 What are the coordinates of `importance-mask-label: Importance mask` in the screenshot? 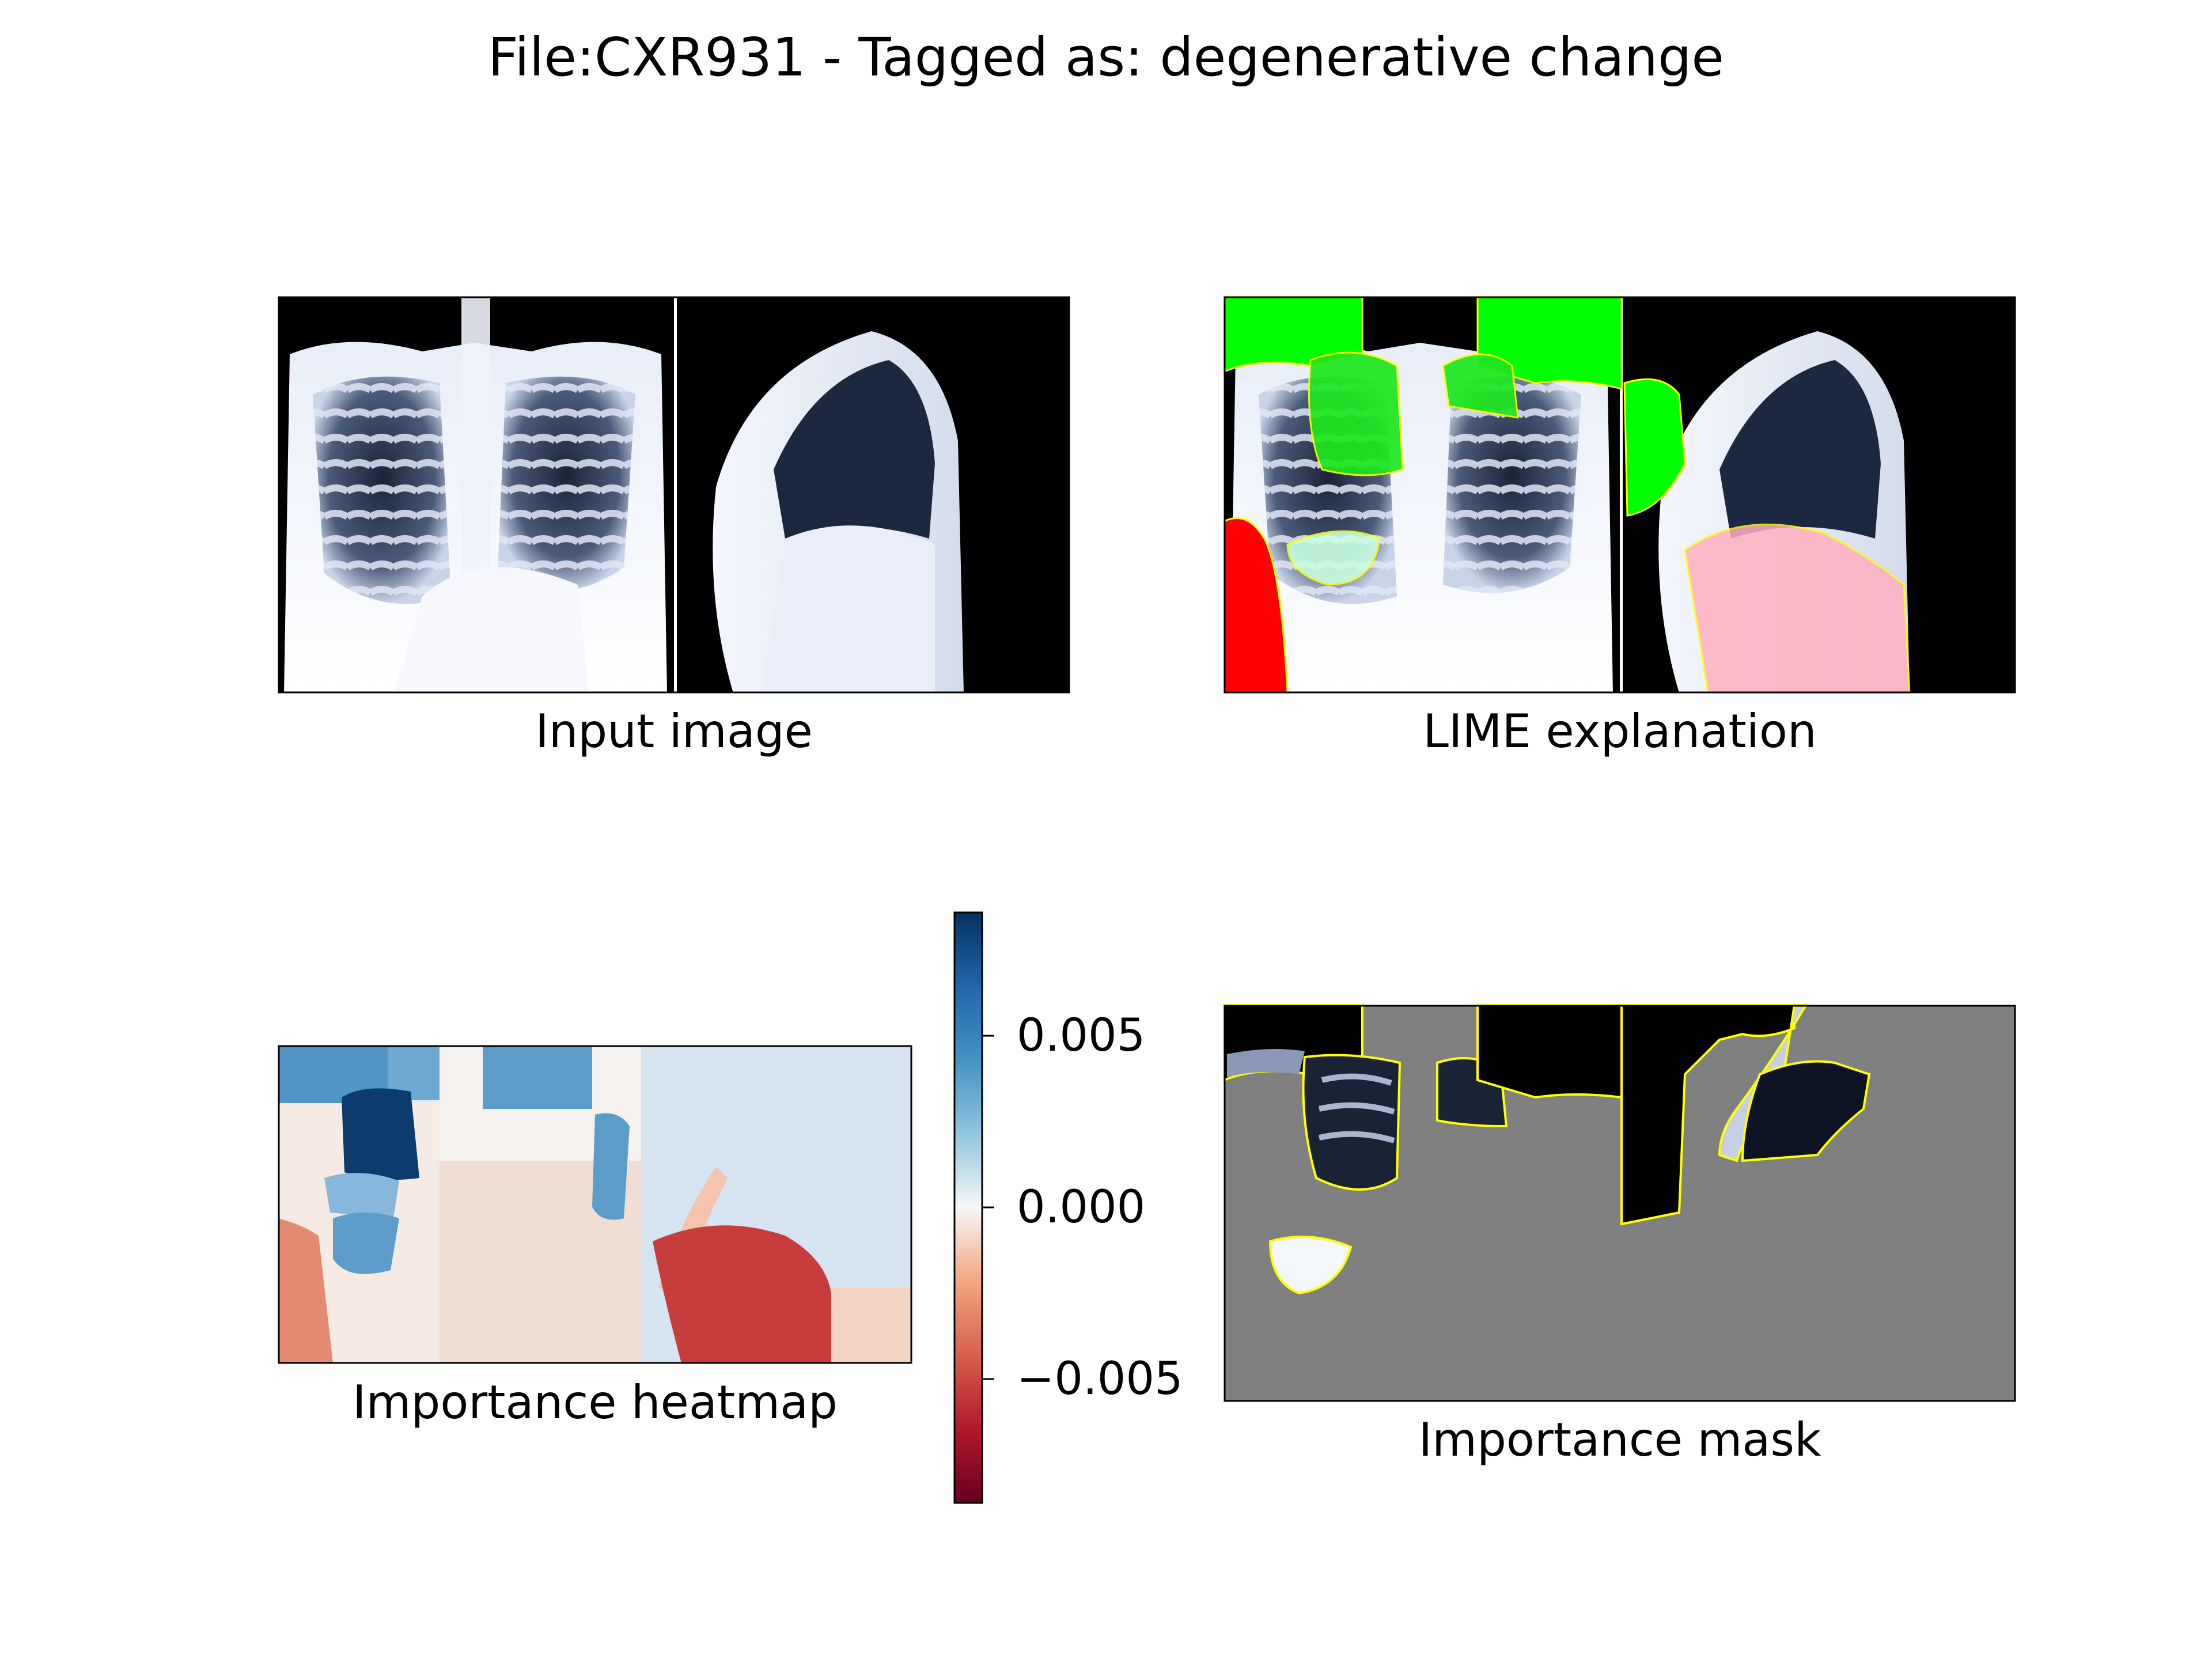 It's located at (1619, 1440).